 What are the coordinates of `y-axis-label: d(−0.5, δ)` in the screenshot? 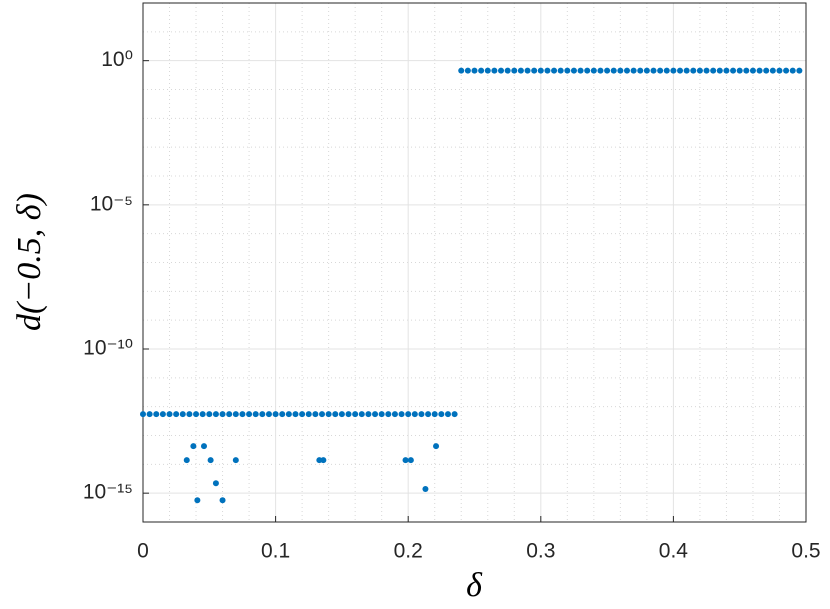 It's located at (29, 262).